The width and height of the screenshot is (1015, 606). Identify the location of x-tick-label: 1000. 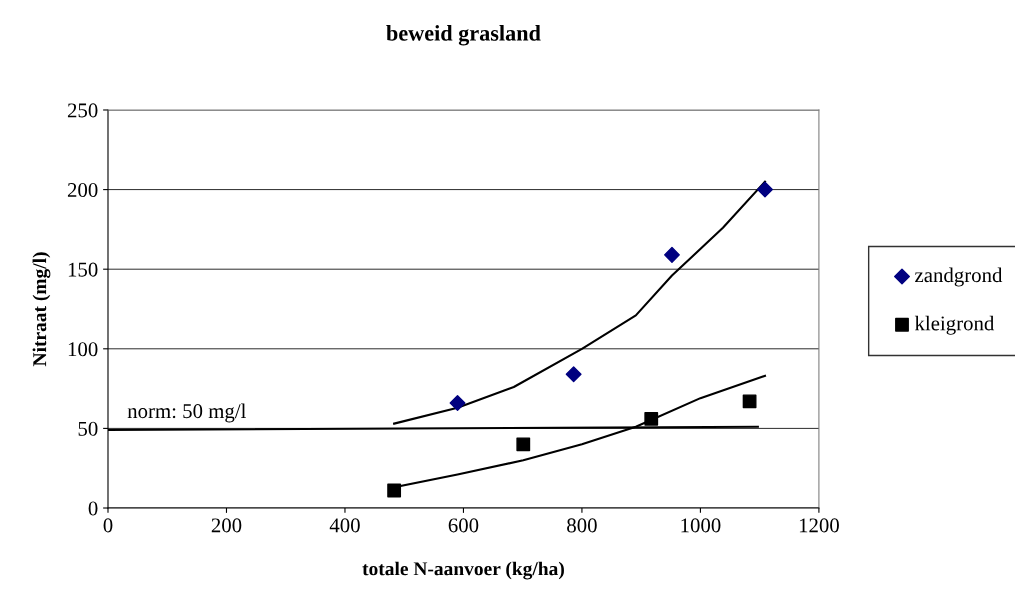
(701, 525).